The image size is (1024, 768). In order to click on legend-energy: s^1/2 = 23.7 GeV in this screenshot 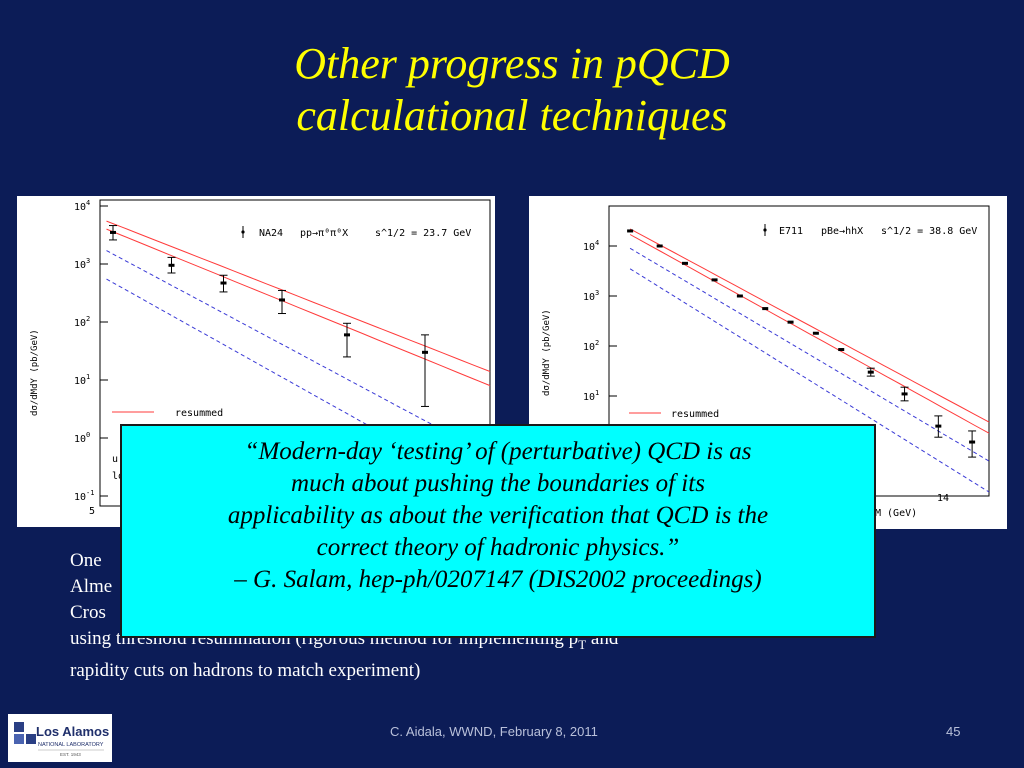, I will do `click(423, 233)`.